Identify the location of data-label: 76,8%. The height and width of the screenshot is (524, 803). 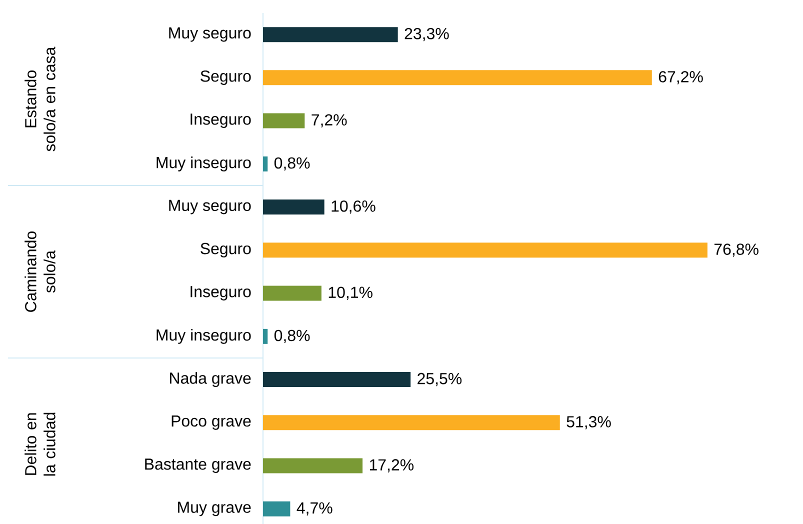
(736, 250).